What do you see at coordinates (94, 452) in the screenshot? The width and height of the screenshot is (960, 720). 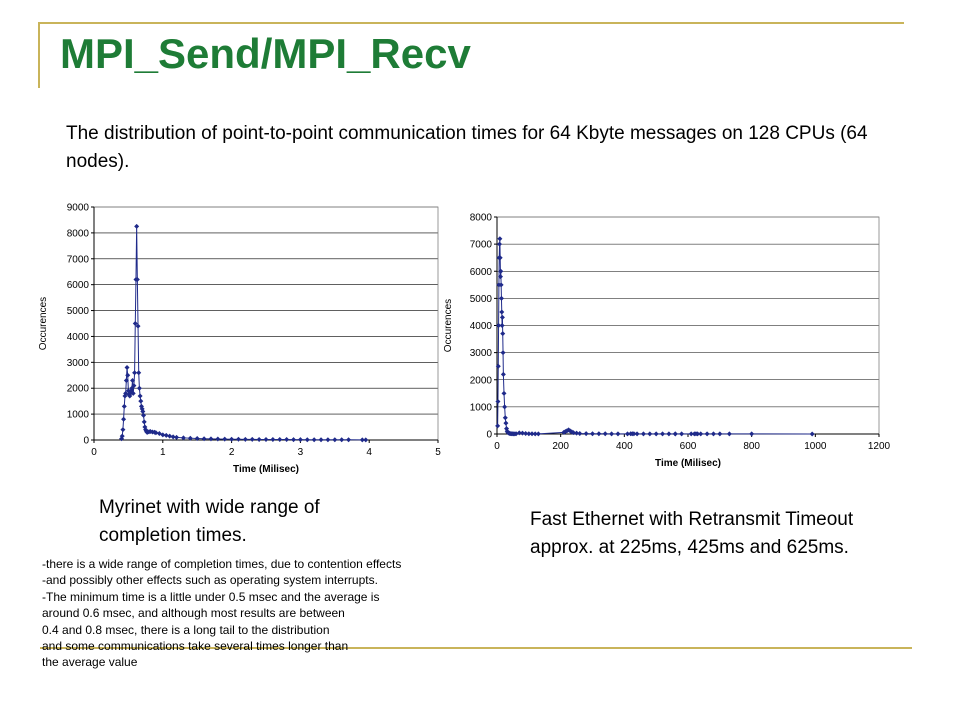 I see `x-tick-label: 0` at bounding box center [94, 452].